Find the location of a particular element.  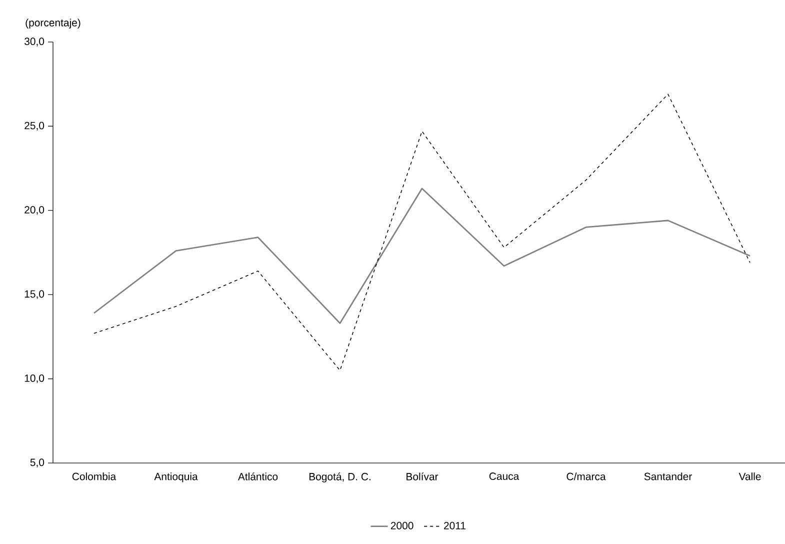

x-tick-label: Colombia is located at coordinates (94, 476).